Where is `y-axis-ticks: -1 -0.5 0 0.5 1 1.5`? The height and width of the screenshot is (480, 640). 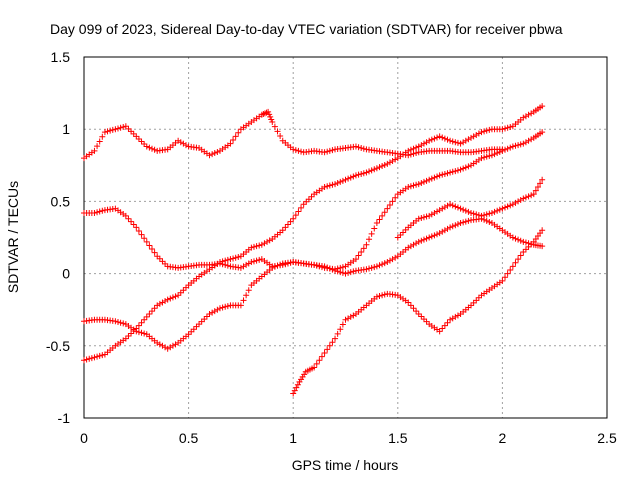 y-axis-ticks: -1 -0.5 0 0.5 1 1.5 is located at coordinates (58, 237).